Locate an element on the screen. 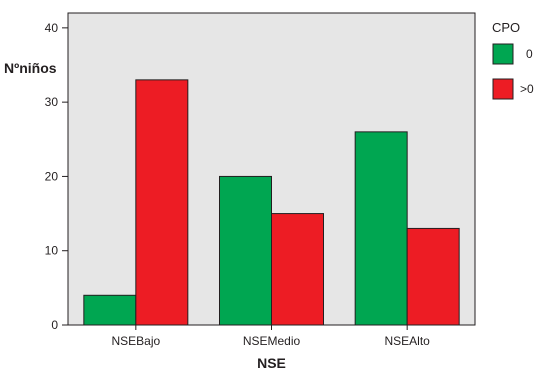 The height and width of the screenshot is (370, 535). y-tick-label: 40 is located at coordinates (52, 28).